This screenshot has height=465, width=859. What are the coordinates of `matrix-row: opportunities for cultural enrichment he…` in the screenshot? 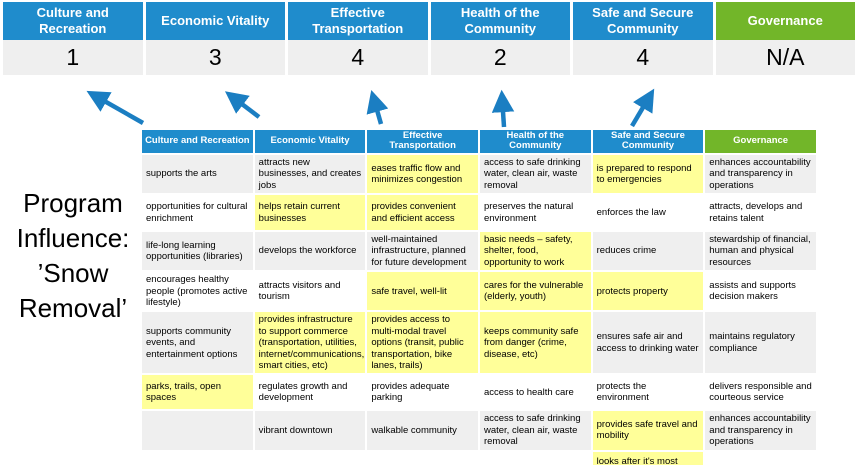 It's located at (479, 213).